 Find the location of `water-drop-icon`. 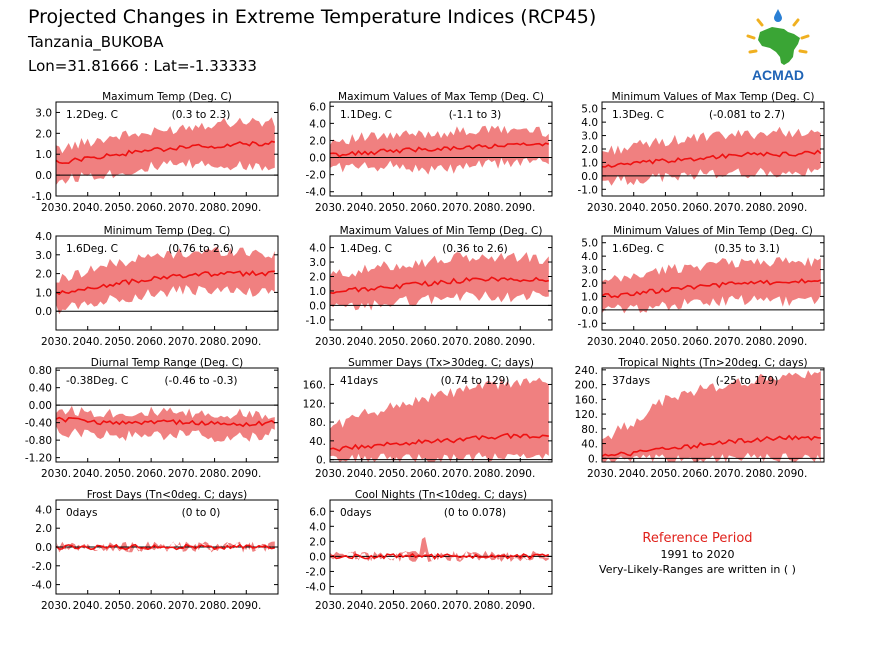

water-drop-icon is located at coordinates (778, 15).